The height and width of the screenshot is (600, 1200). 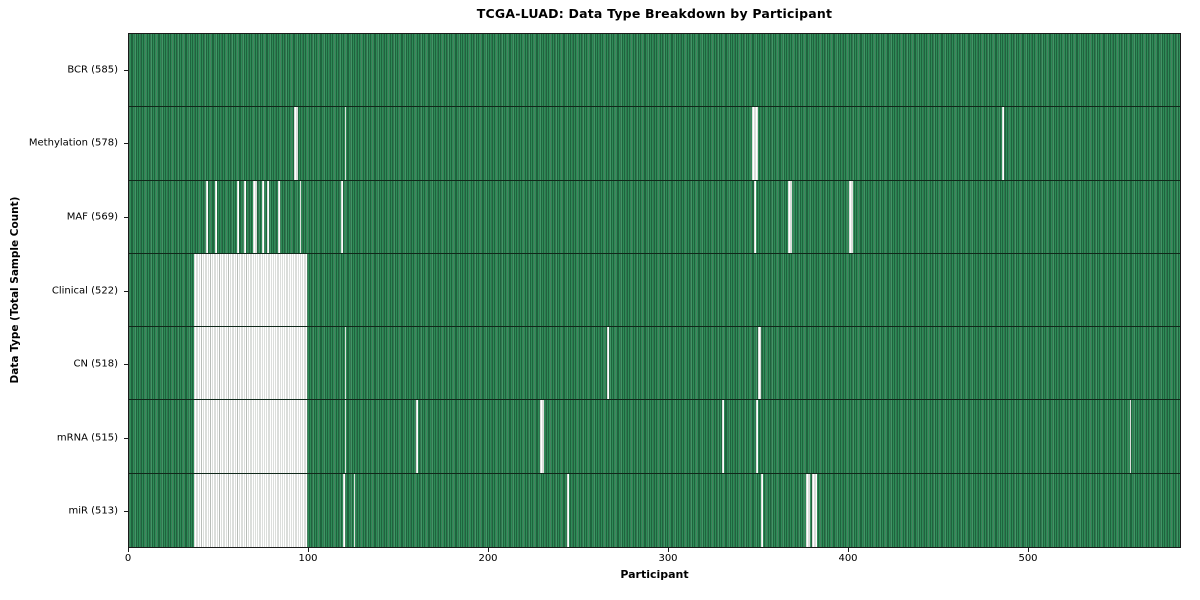 I want to click on ytick-mark-bcr, so click(x=126, y=70).